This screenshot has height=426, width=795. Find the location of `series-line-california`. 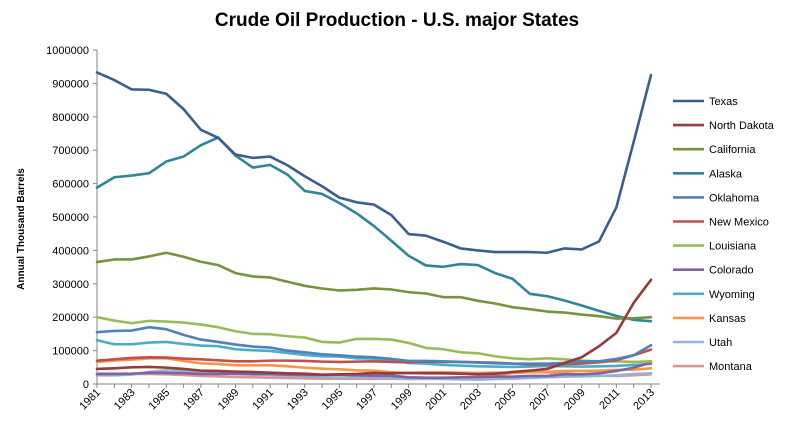

series-line-california is located at coordinates (374, 285).